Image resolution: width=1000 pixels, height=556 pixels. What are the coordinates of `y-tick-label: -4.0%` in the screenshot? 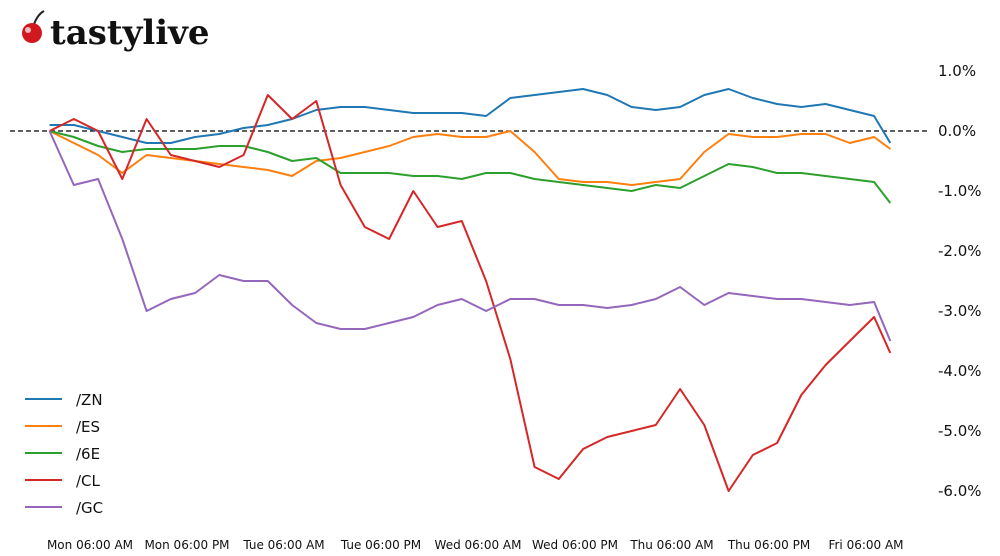 It's located at (960, 371).